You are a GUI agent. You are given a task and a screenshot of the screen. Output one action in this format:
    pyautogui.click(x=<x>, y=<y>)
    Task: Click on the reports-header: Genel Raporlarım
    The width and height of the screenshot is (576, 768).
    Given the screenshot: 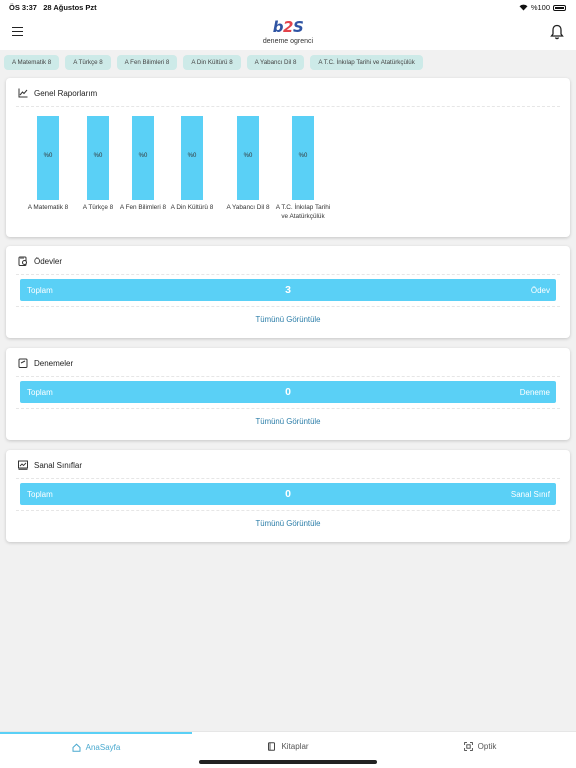 What is the action you would take?
    pyautogui.click(x=57, y=93)
    